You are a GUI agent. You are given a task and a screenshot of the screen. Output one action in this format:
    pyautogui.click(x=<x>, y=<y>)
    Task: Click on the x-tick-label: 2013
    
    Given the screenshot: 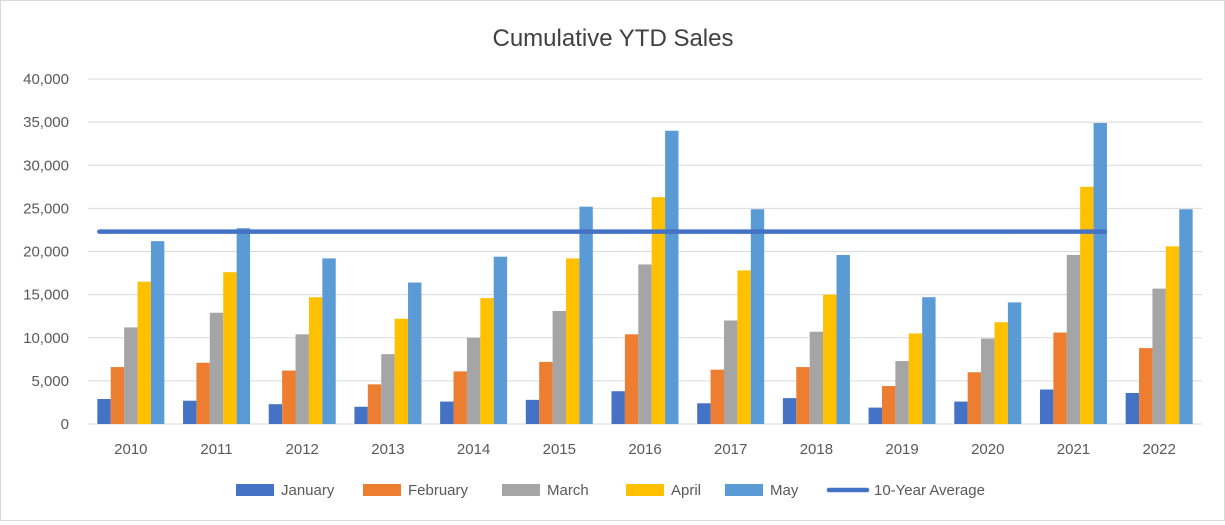 What is the action you would take?
    pyautogui.click(x=387, y=449)
    